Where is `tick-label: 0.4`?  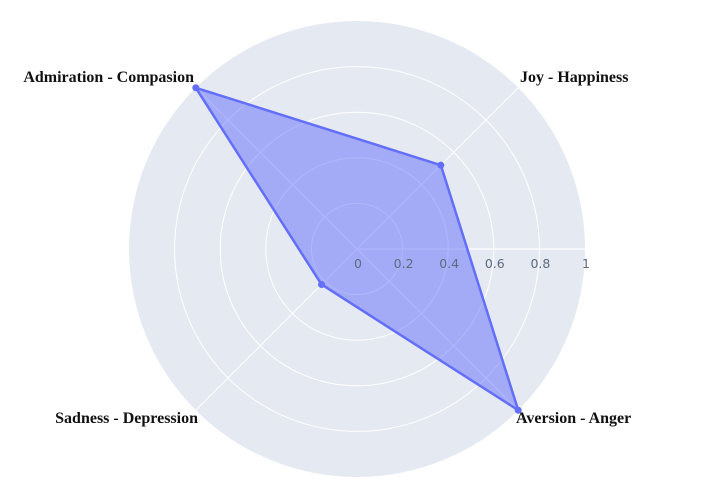
tick-label: 0.4 is located at coordinates (449, 263).